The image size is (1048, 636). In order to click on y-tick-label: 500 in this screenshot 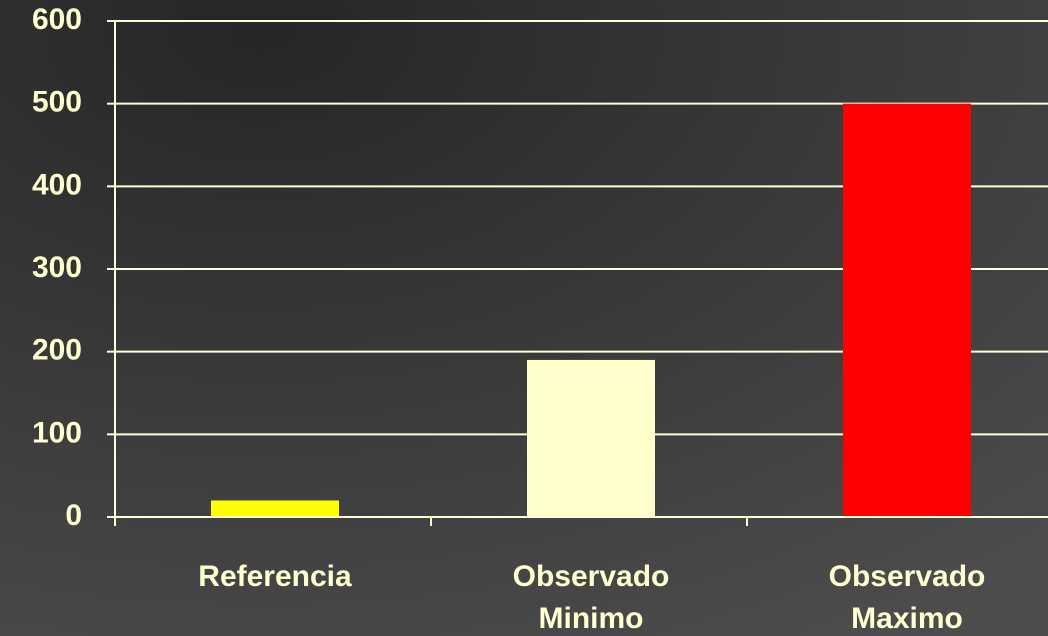, I will do `click(57, 102)`.